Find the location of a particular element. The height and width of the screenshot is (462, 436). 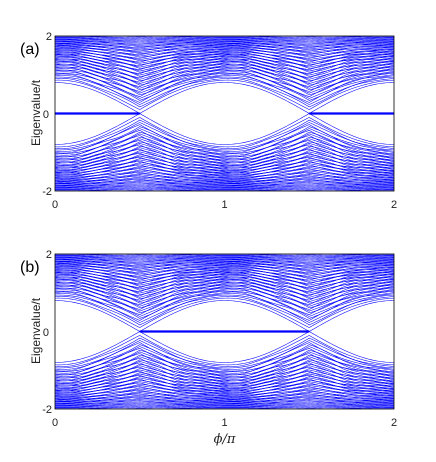

x-tick-1-a: 1 is located at coordinates (224, 205).